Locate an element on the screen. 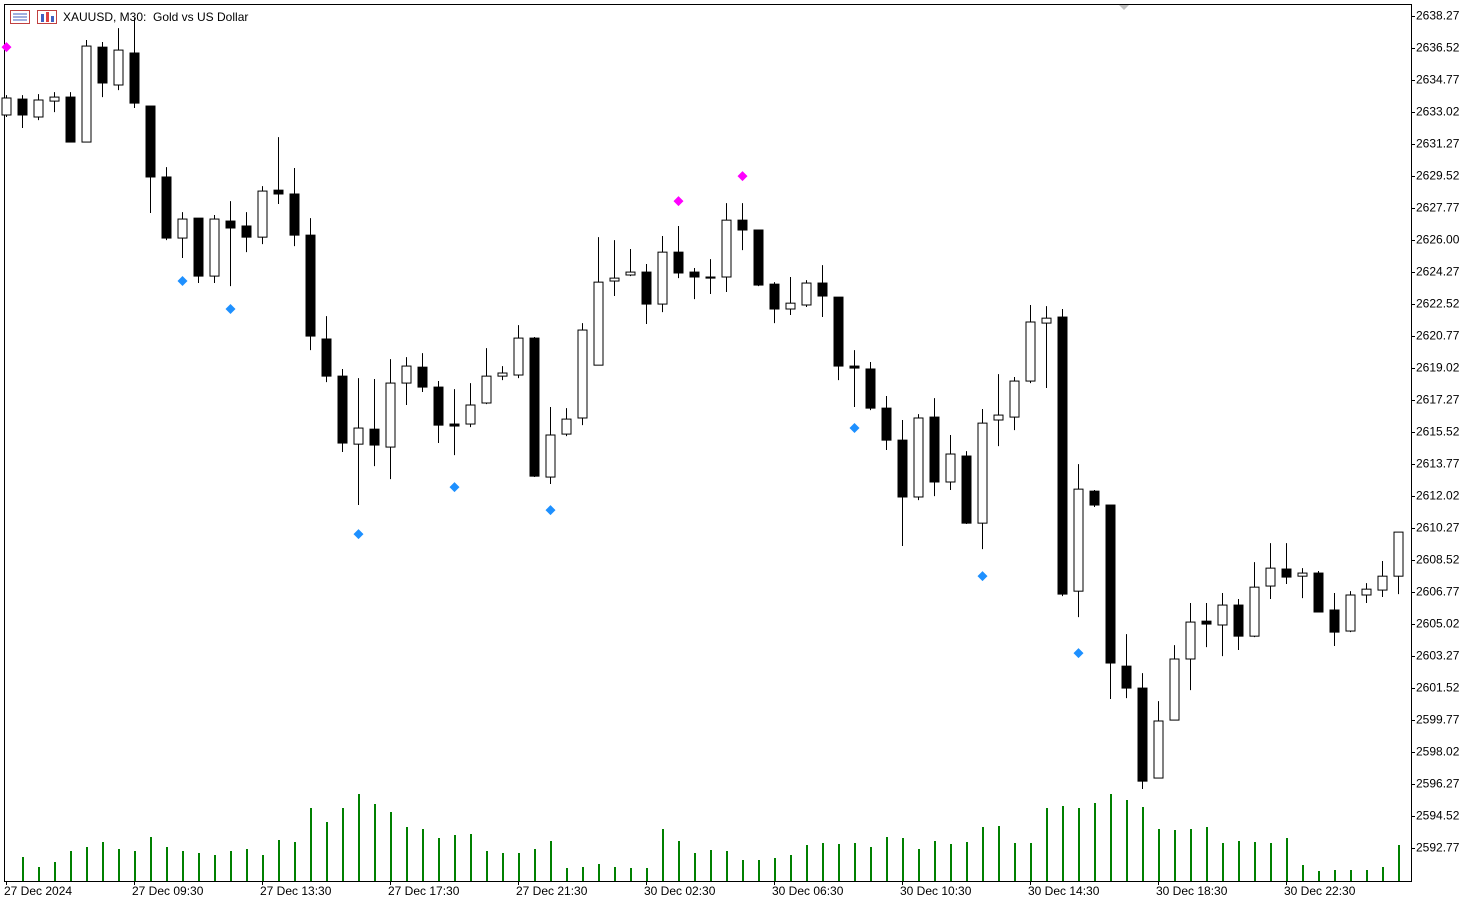 Image resolution: width=1483 pixels, height=907 pixels. y-tick-label: 2631.27 is located at coordinates (1438, 144).